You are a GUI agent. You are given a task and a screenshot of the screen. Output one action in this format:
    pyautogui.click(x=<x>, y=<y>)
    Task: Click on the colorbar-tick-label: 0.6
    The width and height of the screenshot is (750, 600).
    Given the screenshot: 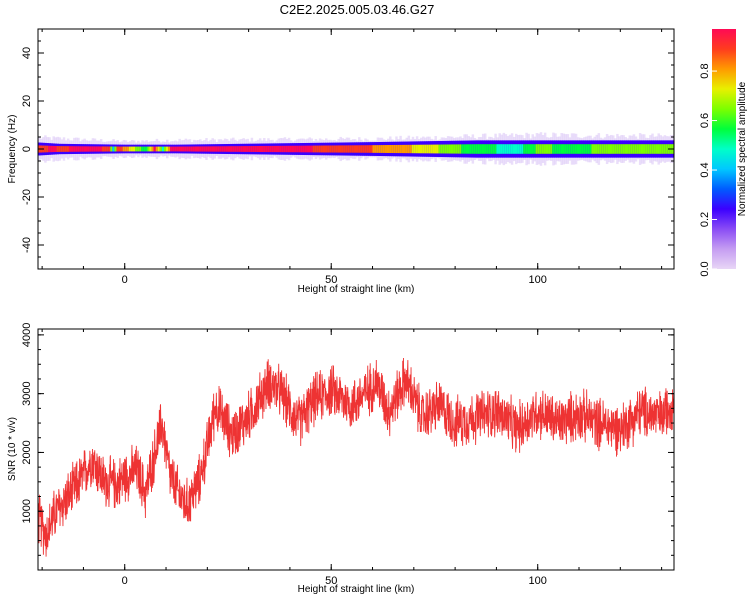 What is the action you would take?
    pyautogui.click(x=705, y=120)
    